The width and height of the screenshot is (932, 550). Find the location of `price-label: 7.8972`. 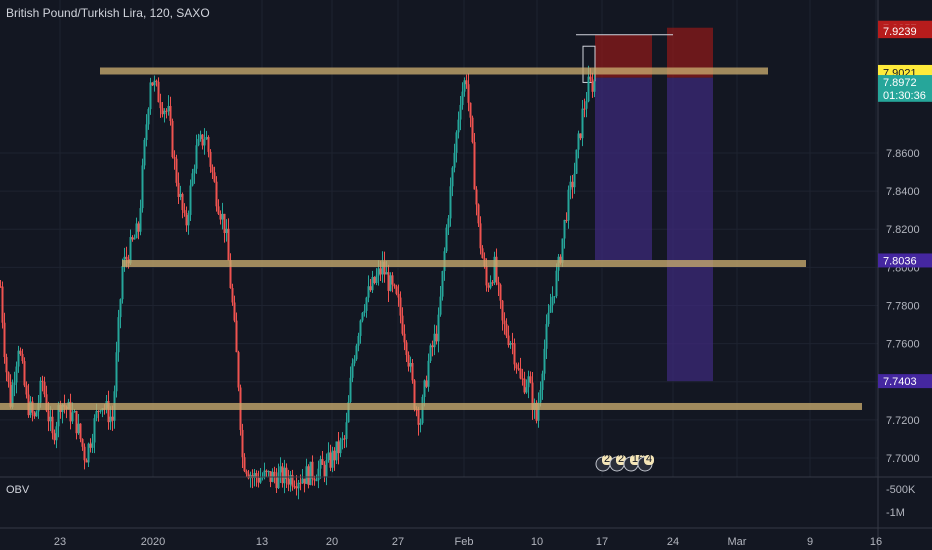

price-label: 7.8972 is located at coordinates (900, 83).